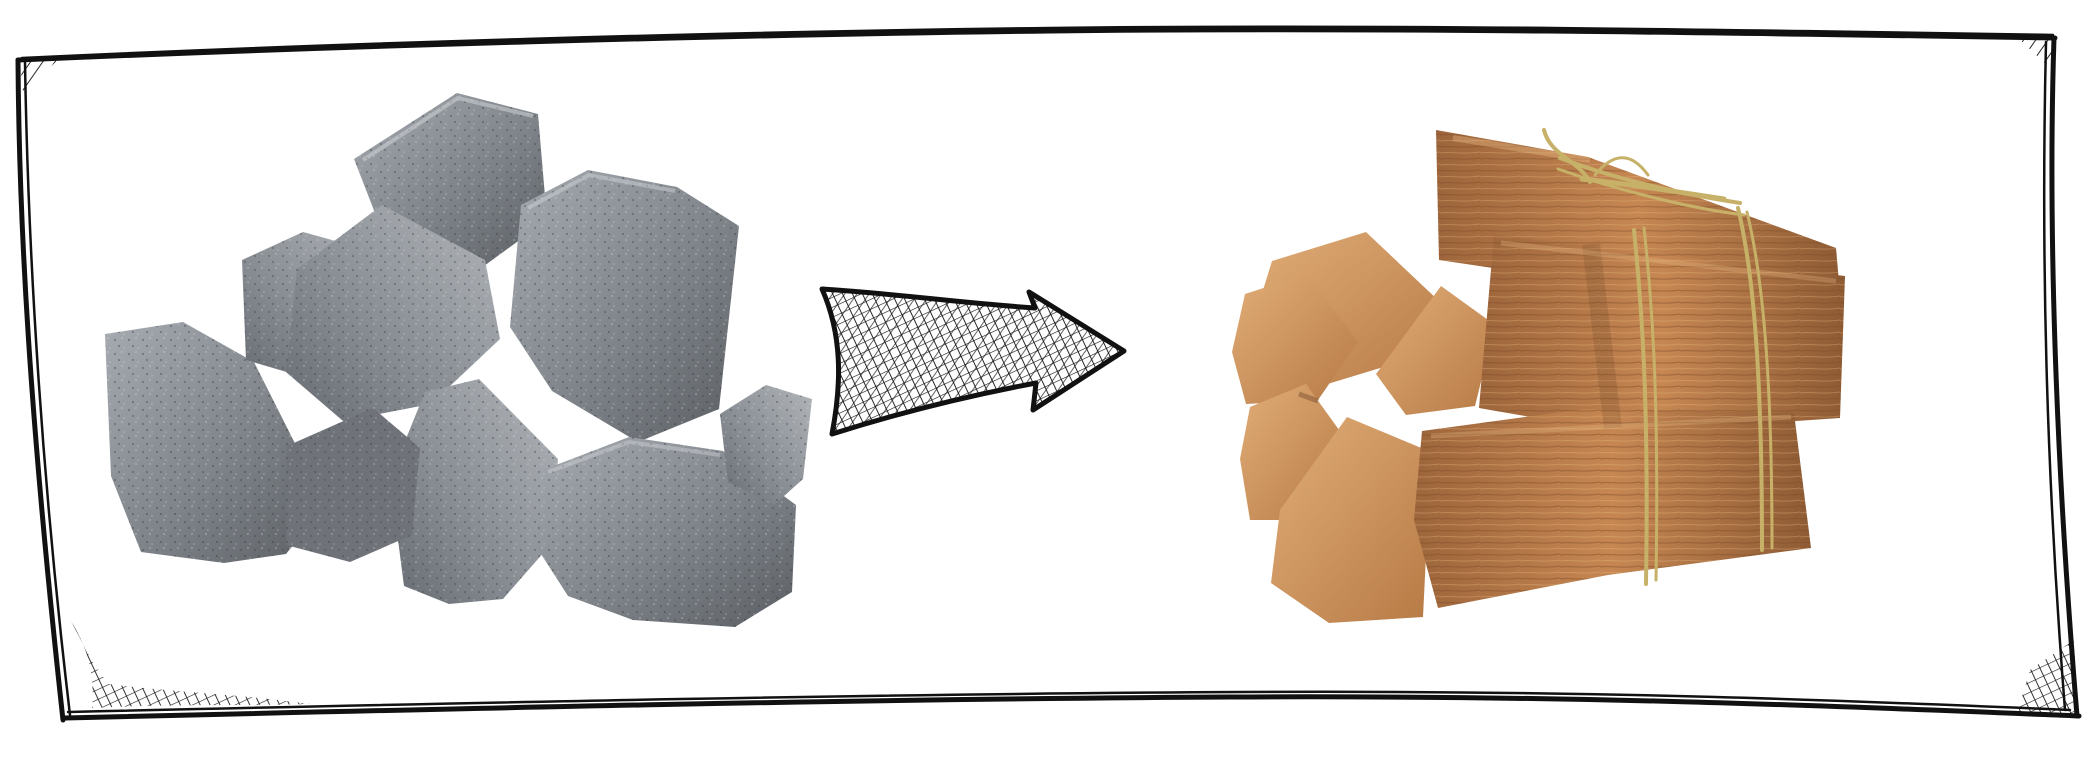  What do you see at coordinates (973, 361) in the screenshot?
I see `arrow-right-icon` at bounding box center [973, 361].